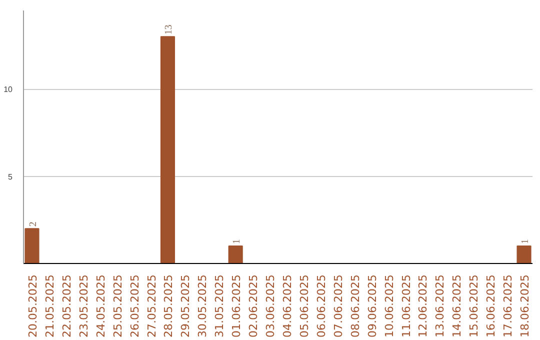  Describe the element at coordinates (11, 177) in the screenshot. I see `y-tick-label: 5` at that location.